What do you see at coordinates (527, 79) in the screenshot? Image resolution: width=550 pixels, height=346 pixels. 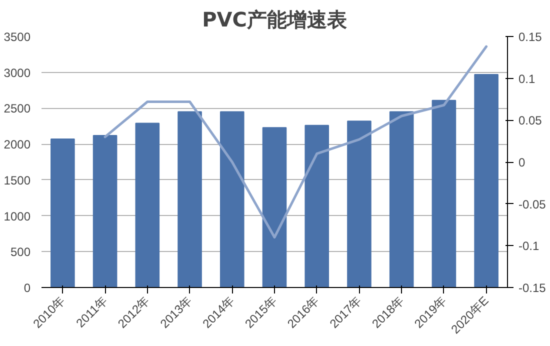 I see `y2-tick-label: 0.1` at bounding box center [527, 79].